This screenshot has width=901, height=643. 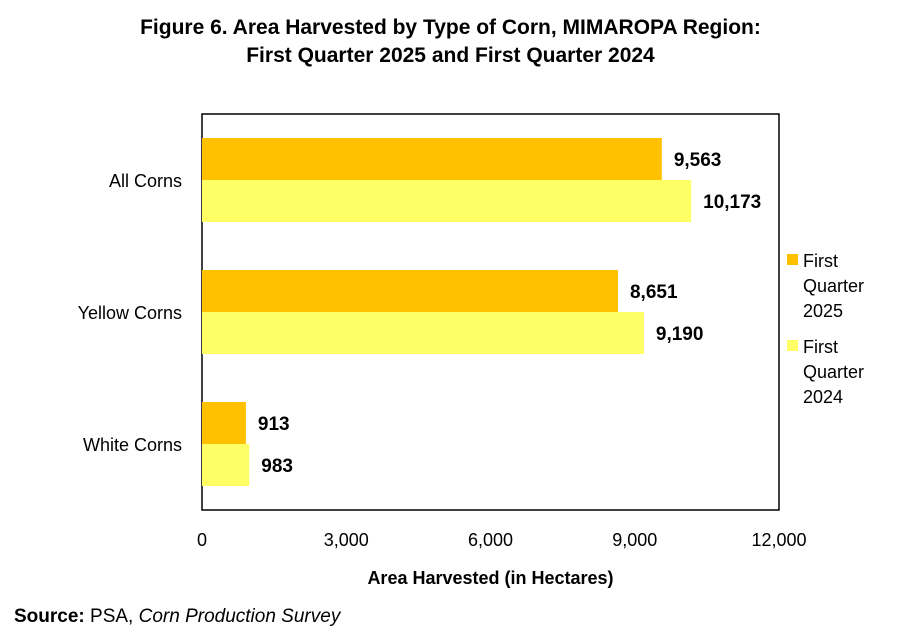 What do you see at coordinates (202, 540) in the screenshot?
I see `x-tick-label-1: 0` at bounding box center [202, 540].